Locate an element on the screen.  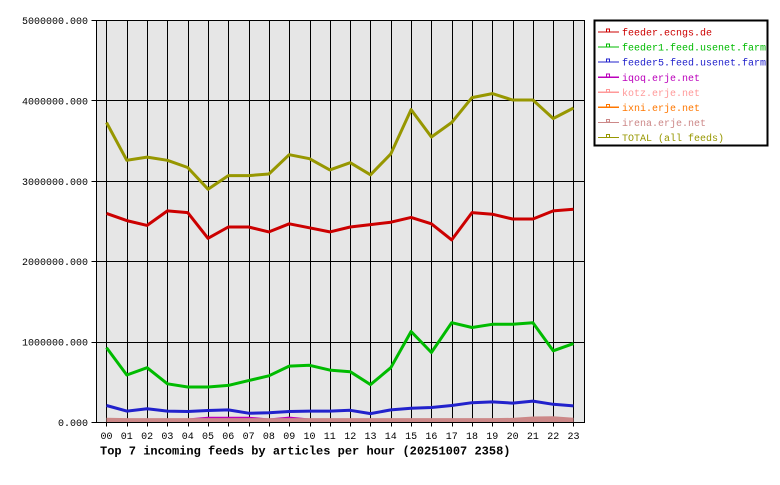
svg-text: ixni.erje.net is located at coordinates (661, 109).